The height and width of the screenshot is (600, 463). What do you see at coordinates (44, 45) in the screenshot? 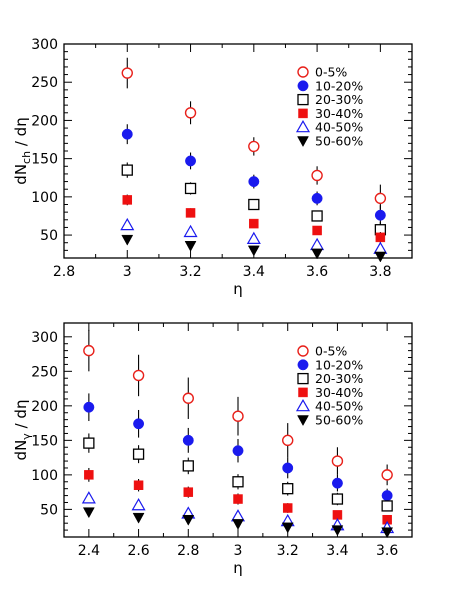
I see `y-tick-label: 300` at bounding box center [44, 45].